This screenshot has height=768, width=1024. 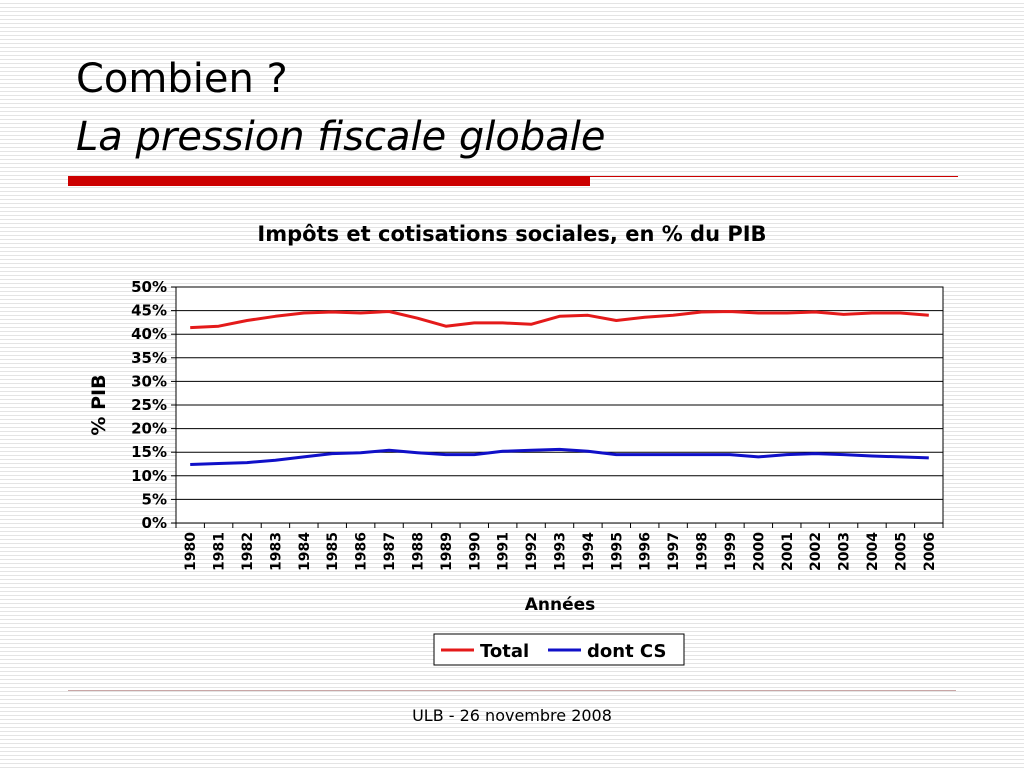 What do you see at coordinates (703, 551) in the screenshot?
I see `x-tick-label: 1998` at bounding box center [703, 551].